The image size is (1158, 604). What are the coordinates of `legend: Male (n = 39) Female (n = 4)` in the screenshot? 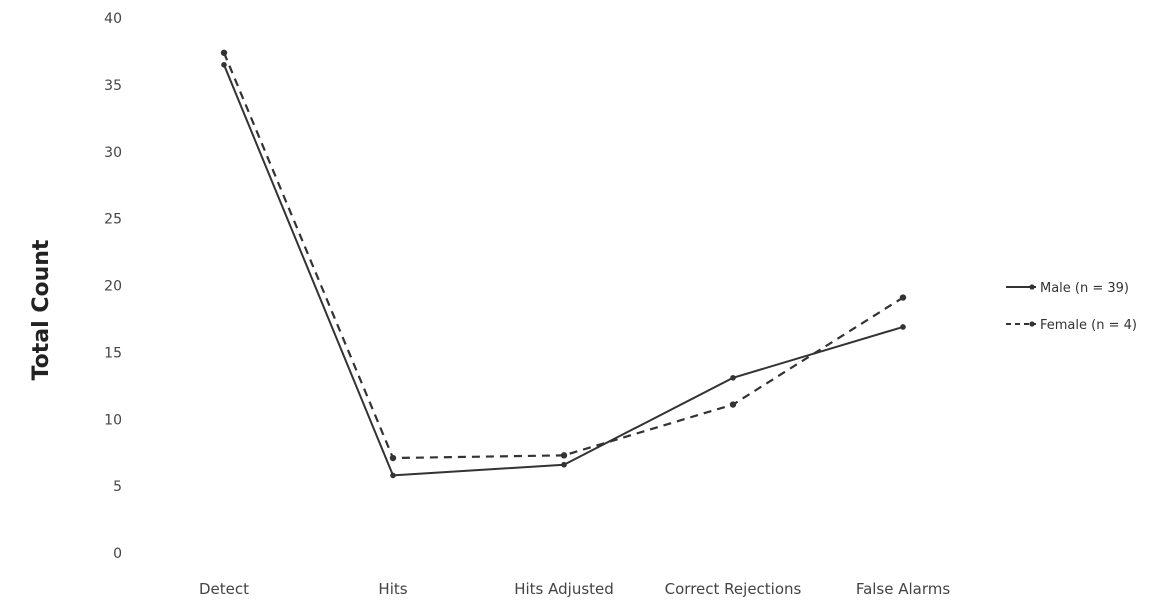 It's located at (1071, 307).